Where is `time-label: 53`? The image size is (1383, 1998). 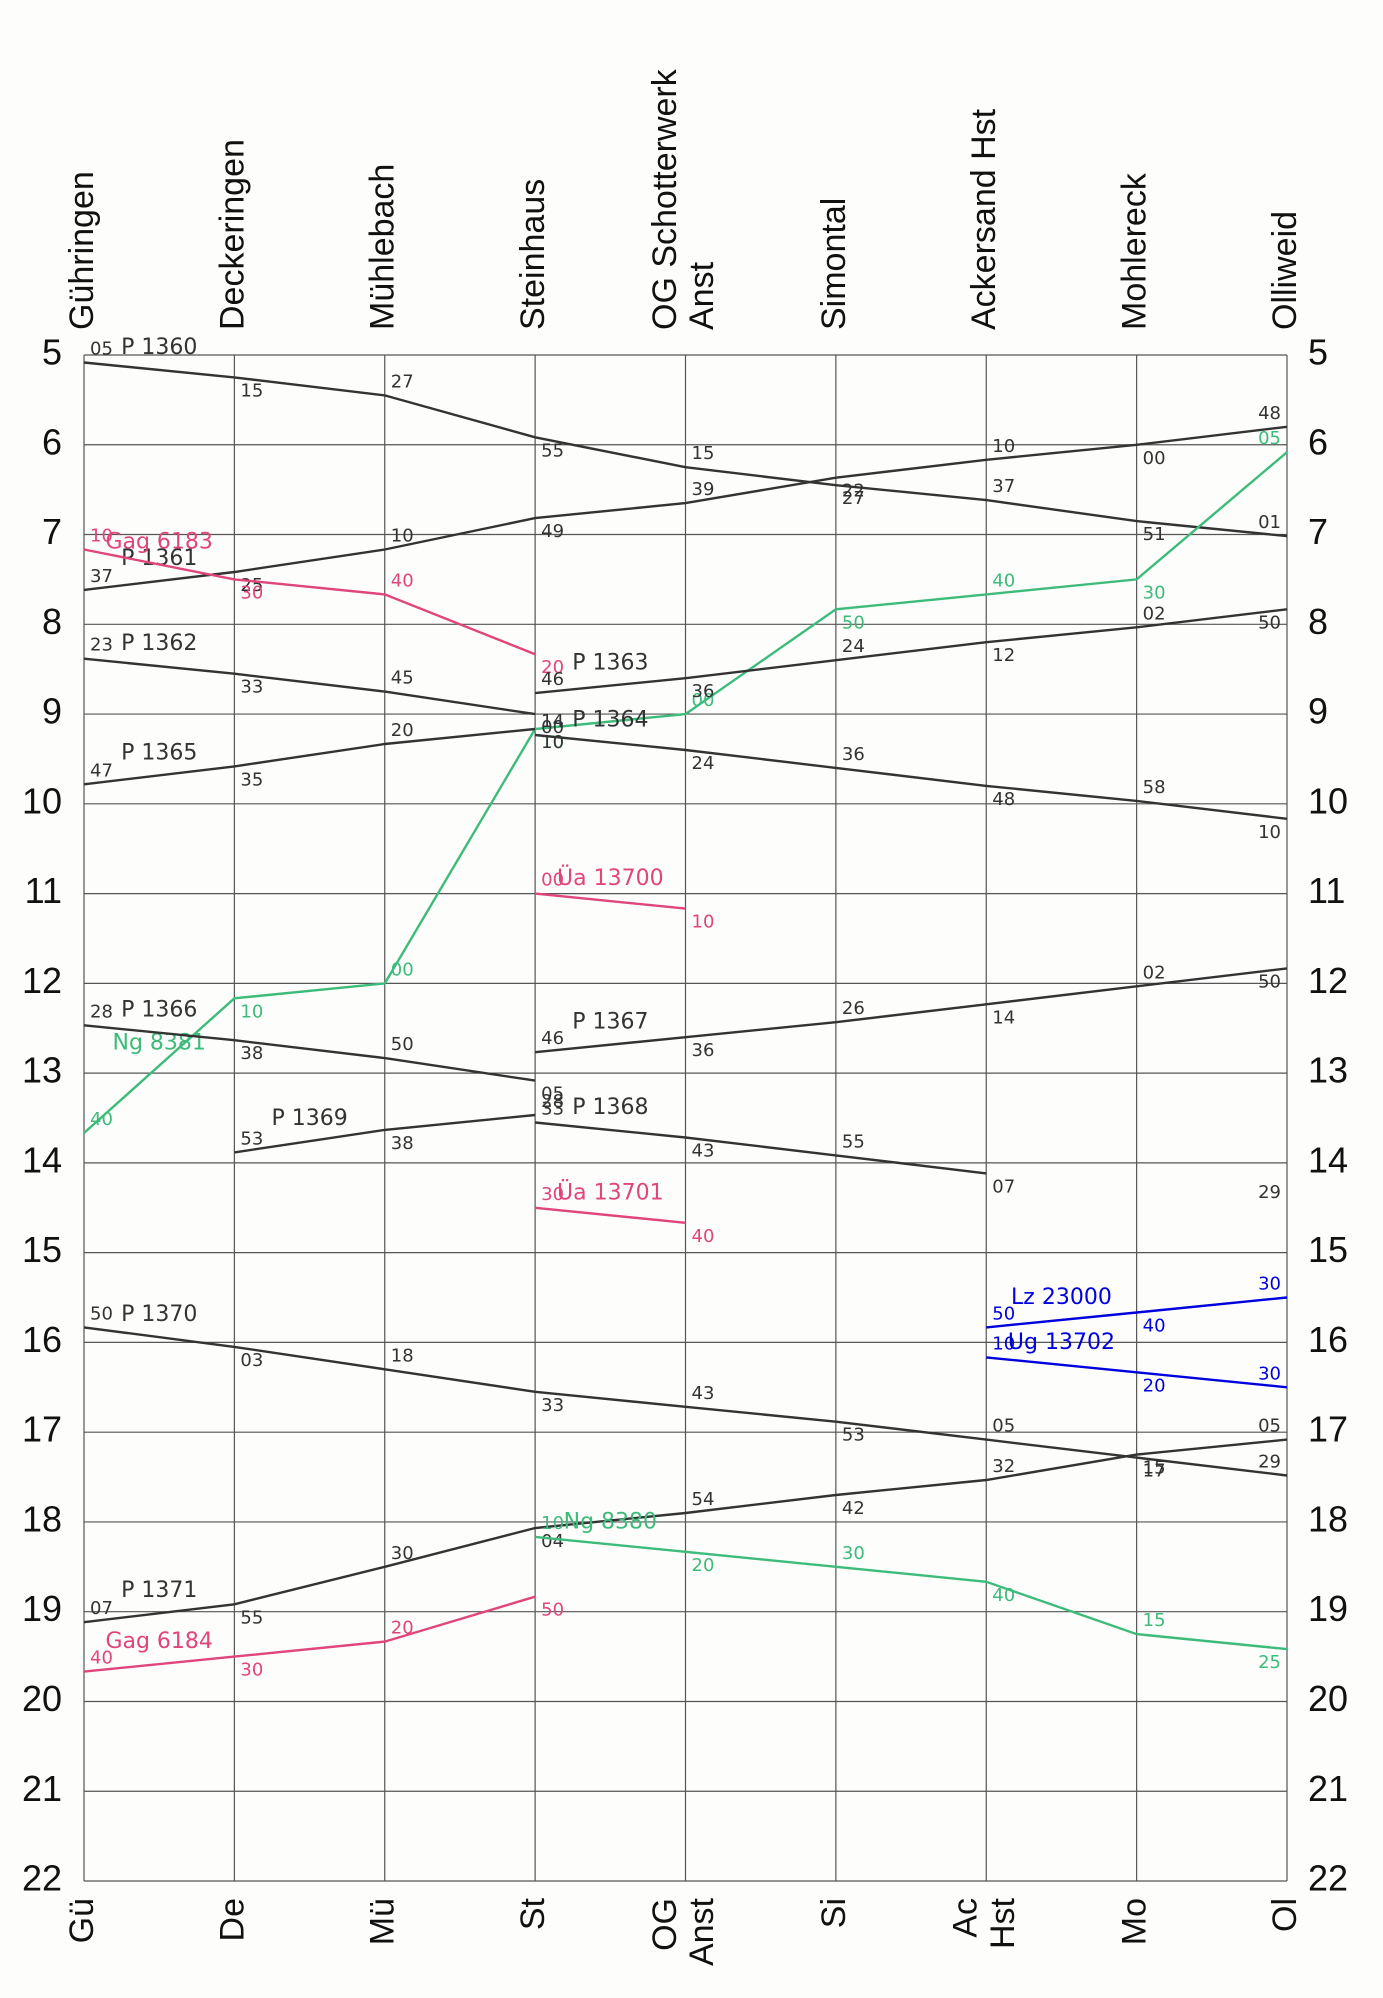 time-label: 53 is located at coordinates (853, 1435).